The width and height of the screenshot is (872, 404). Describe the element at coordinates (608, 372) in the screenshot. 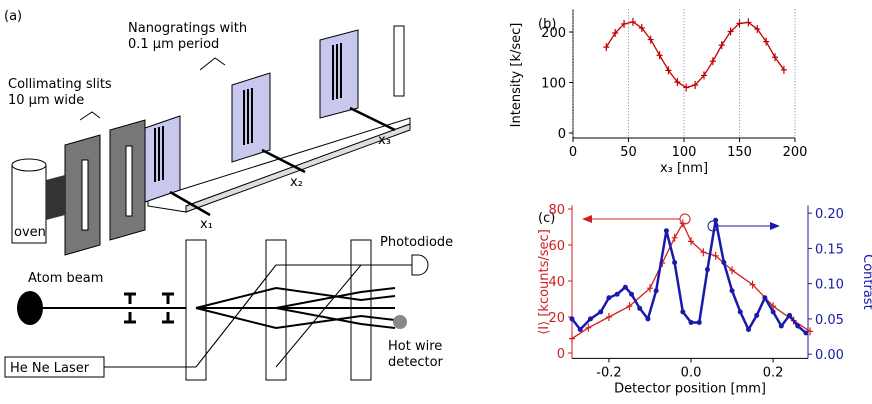

I see `x-tick-label: -0.2` at that location.